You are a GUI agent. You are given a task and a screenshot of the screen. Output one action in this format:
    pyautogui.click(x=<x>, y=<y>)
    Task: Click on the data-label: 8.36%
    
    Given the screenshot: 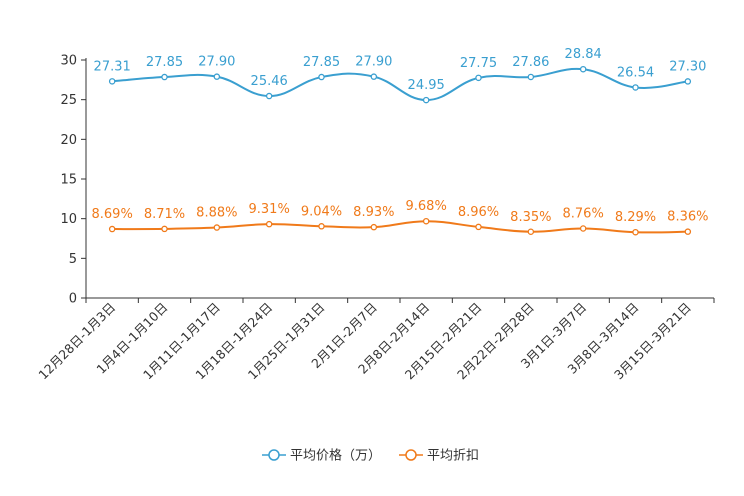 What is the action you would take?
    pyautogui.click(x=687, y=217)
    